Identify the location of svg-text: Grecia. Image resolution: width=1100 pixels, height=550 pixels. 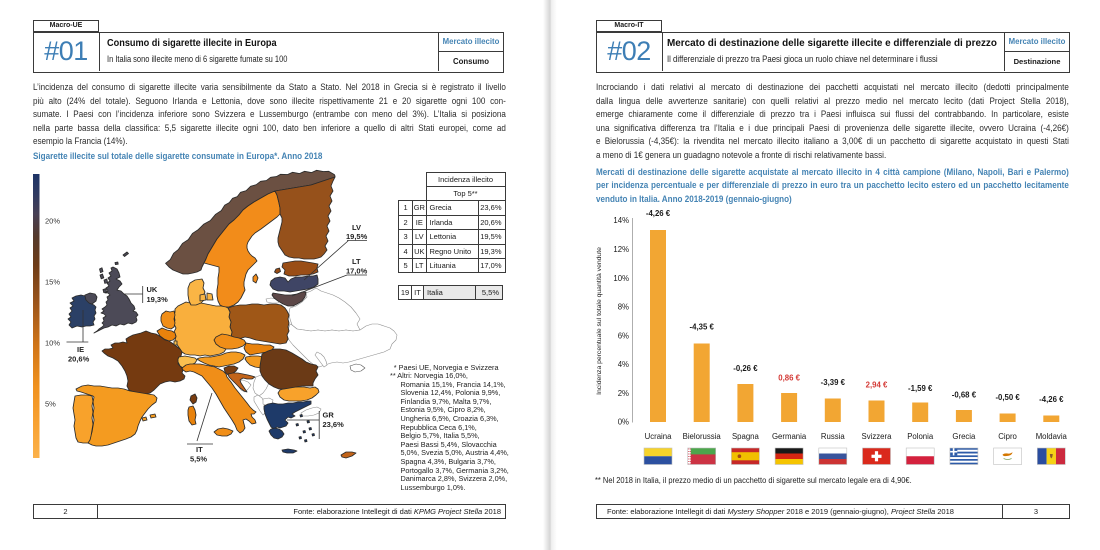
(964, 436).